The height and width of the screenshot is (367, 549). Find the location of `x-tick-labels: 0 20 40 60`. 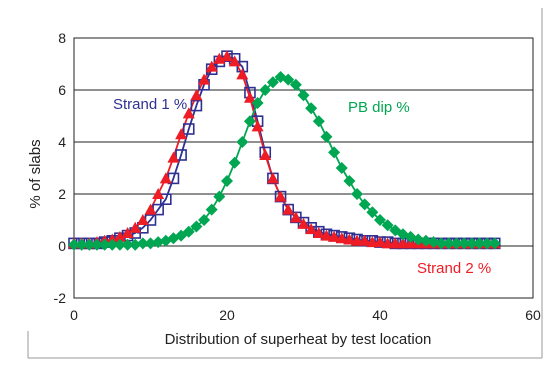

x-tick-labels: 0 20 40 60 is located at coordinates (305, 315).